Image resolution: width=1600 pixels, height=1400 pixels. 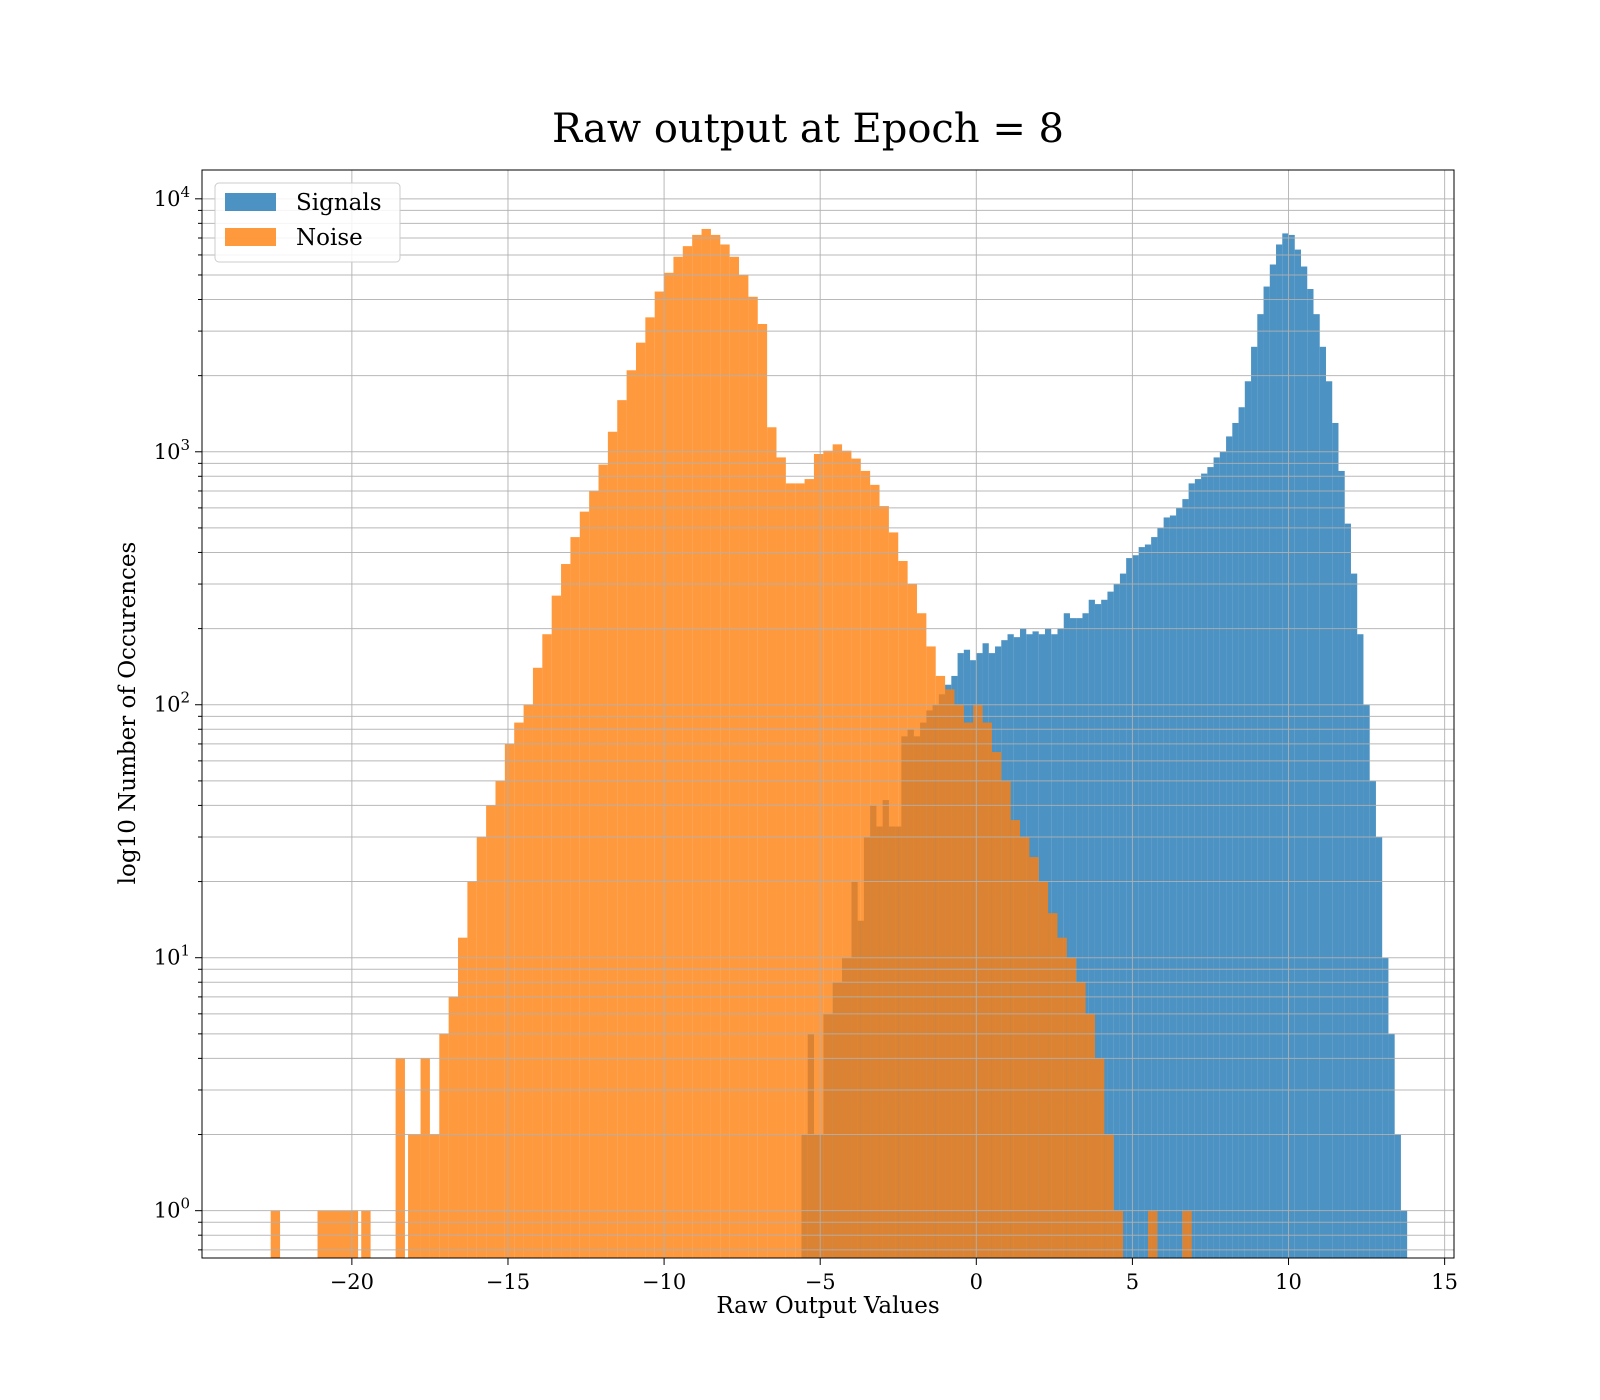 I want to click on x-tick-label-4: 0, so click(x=976, y=1282).